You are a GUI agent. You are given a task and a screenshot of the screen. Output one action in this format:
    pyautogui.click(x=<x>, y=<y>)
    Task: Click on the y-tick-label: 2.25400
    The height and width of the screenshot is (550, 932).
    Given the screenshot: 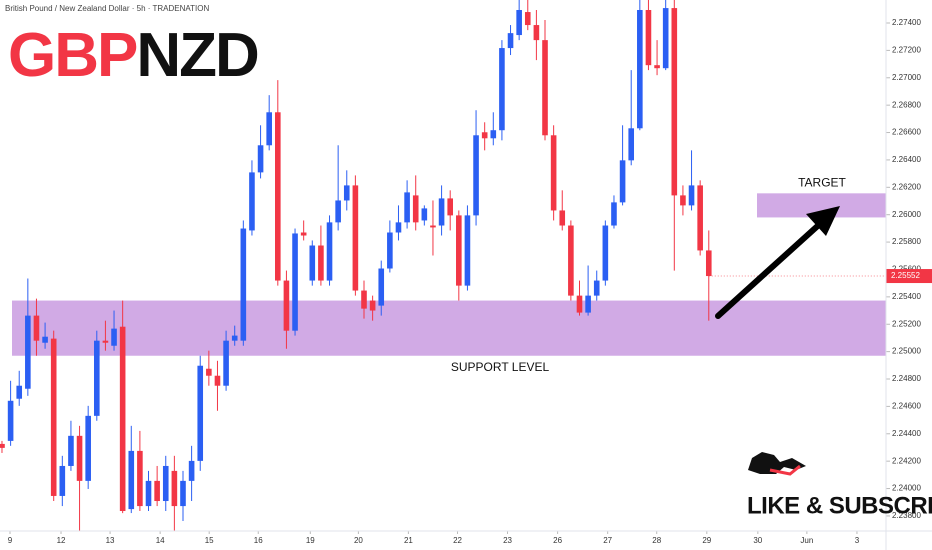 What is the action you would take?
    pyautogui.click(x=906, y=296)
    